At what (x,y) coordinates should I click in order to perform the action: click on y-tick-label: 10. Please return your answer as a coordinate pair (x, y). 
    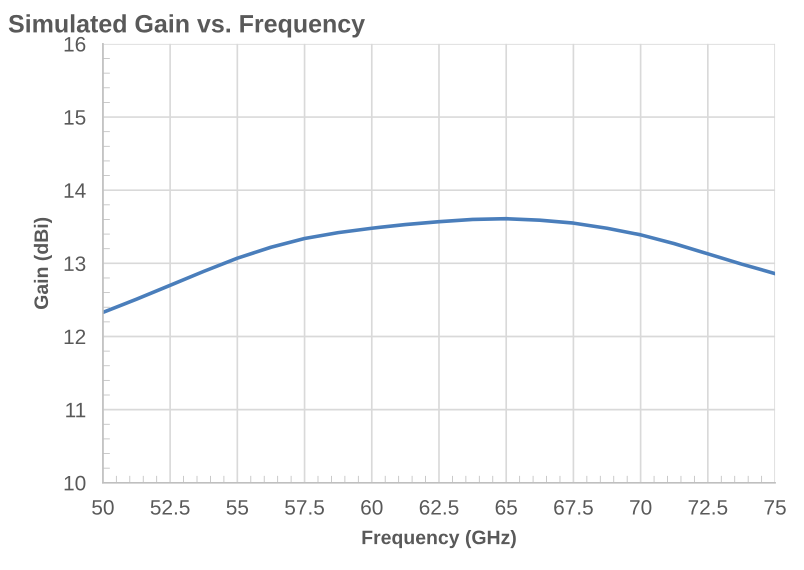
    Looking at the image, I should click on (75, 483).